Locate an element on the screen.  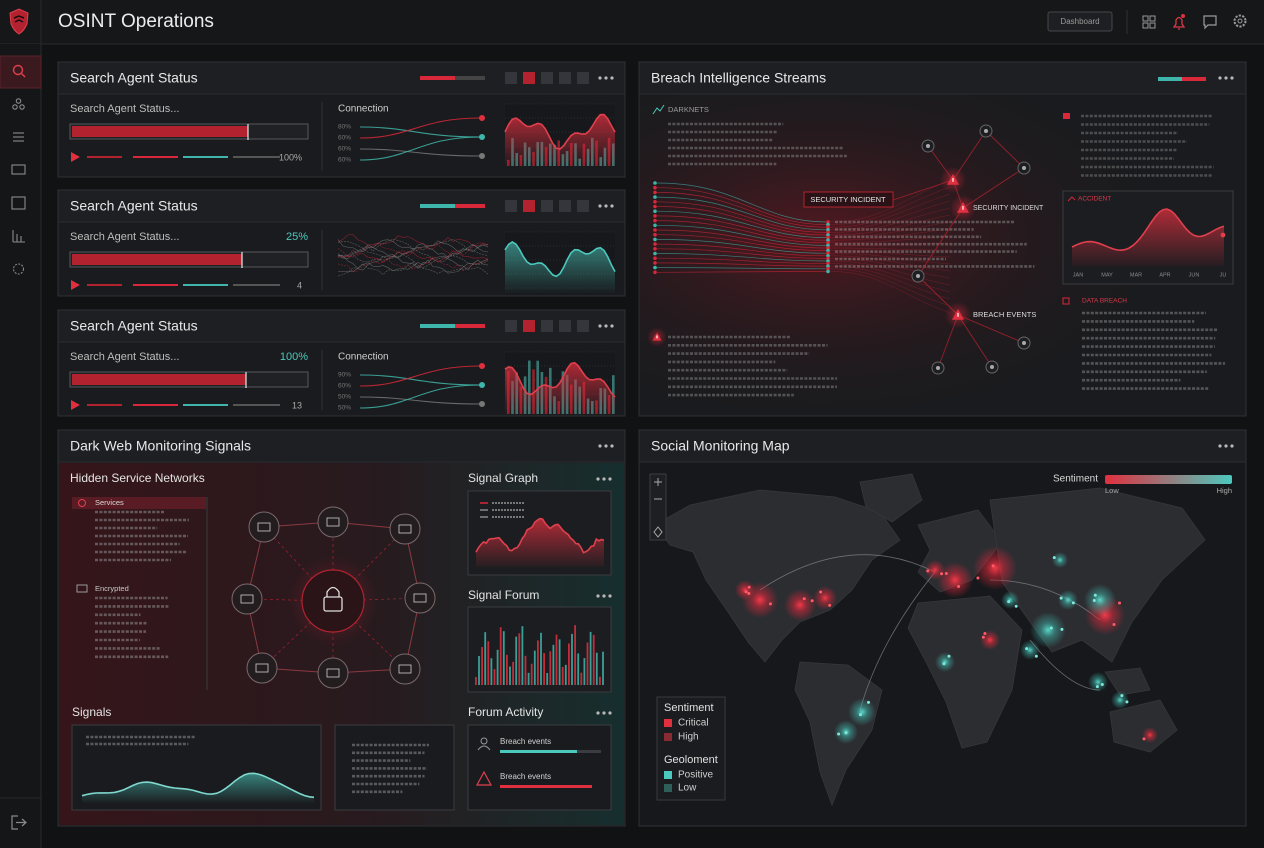
signals-line is located at coordinates (198, 785).